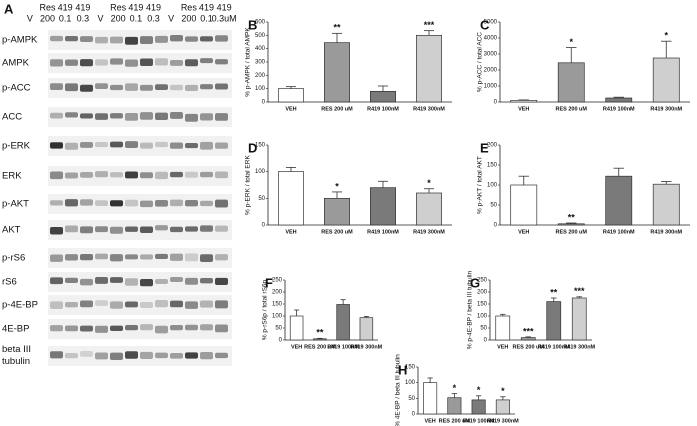 This screenshot has height=426, width=697. What do you see at coordinates (248, 62) in the screenshot?
I see `y-axis-label: % p-AMPK / total AMPK` at bounding box center [248, 62].